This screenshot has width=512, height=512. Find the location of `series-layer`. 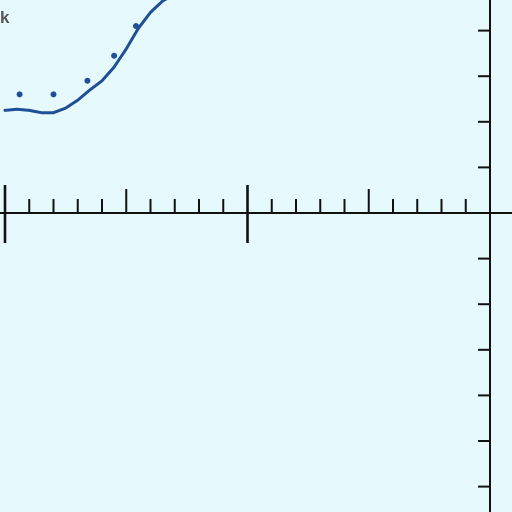

series-layer is located at coordinates (85, 57).